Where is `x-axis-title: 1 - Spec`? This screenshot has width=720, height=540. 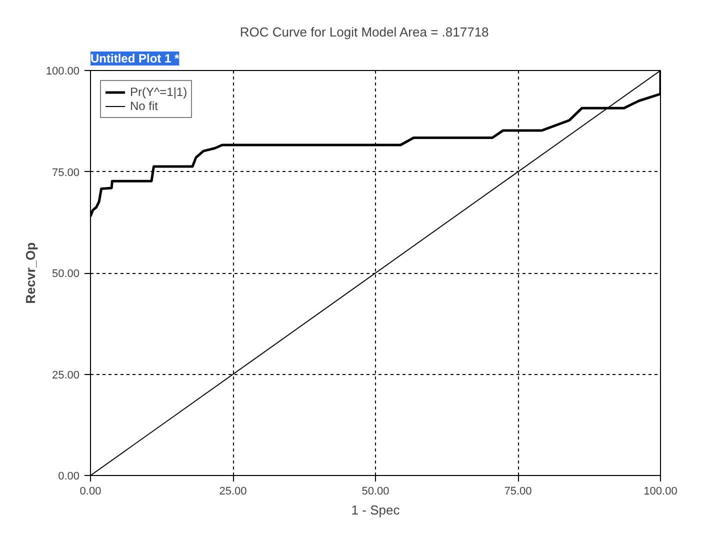 x-axis-title: 1 - Spec is located at coordinates (375, 510).